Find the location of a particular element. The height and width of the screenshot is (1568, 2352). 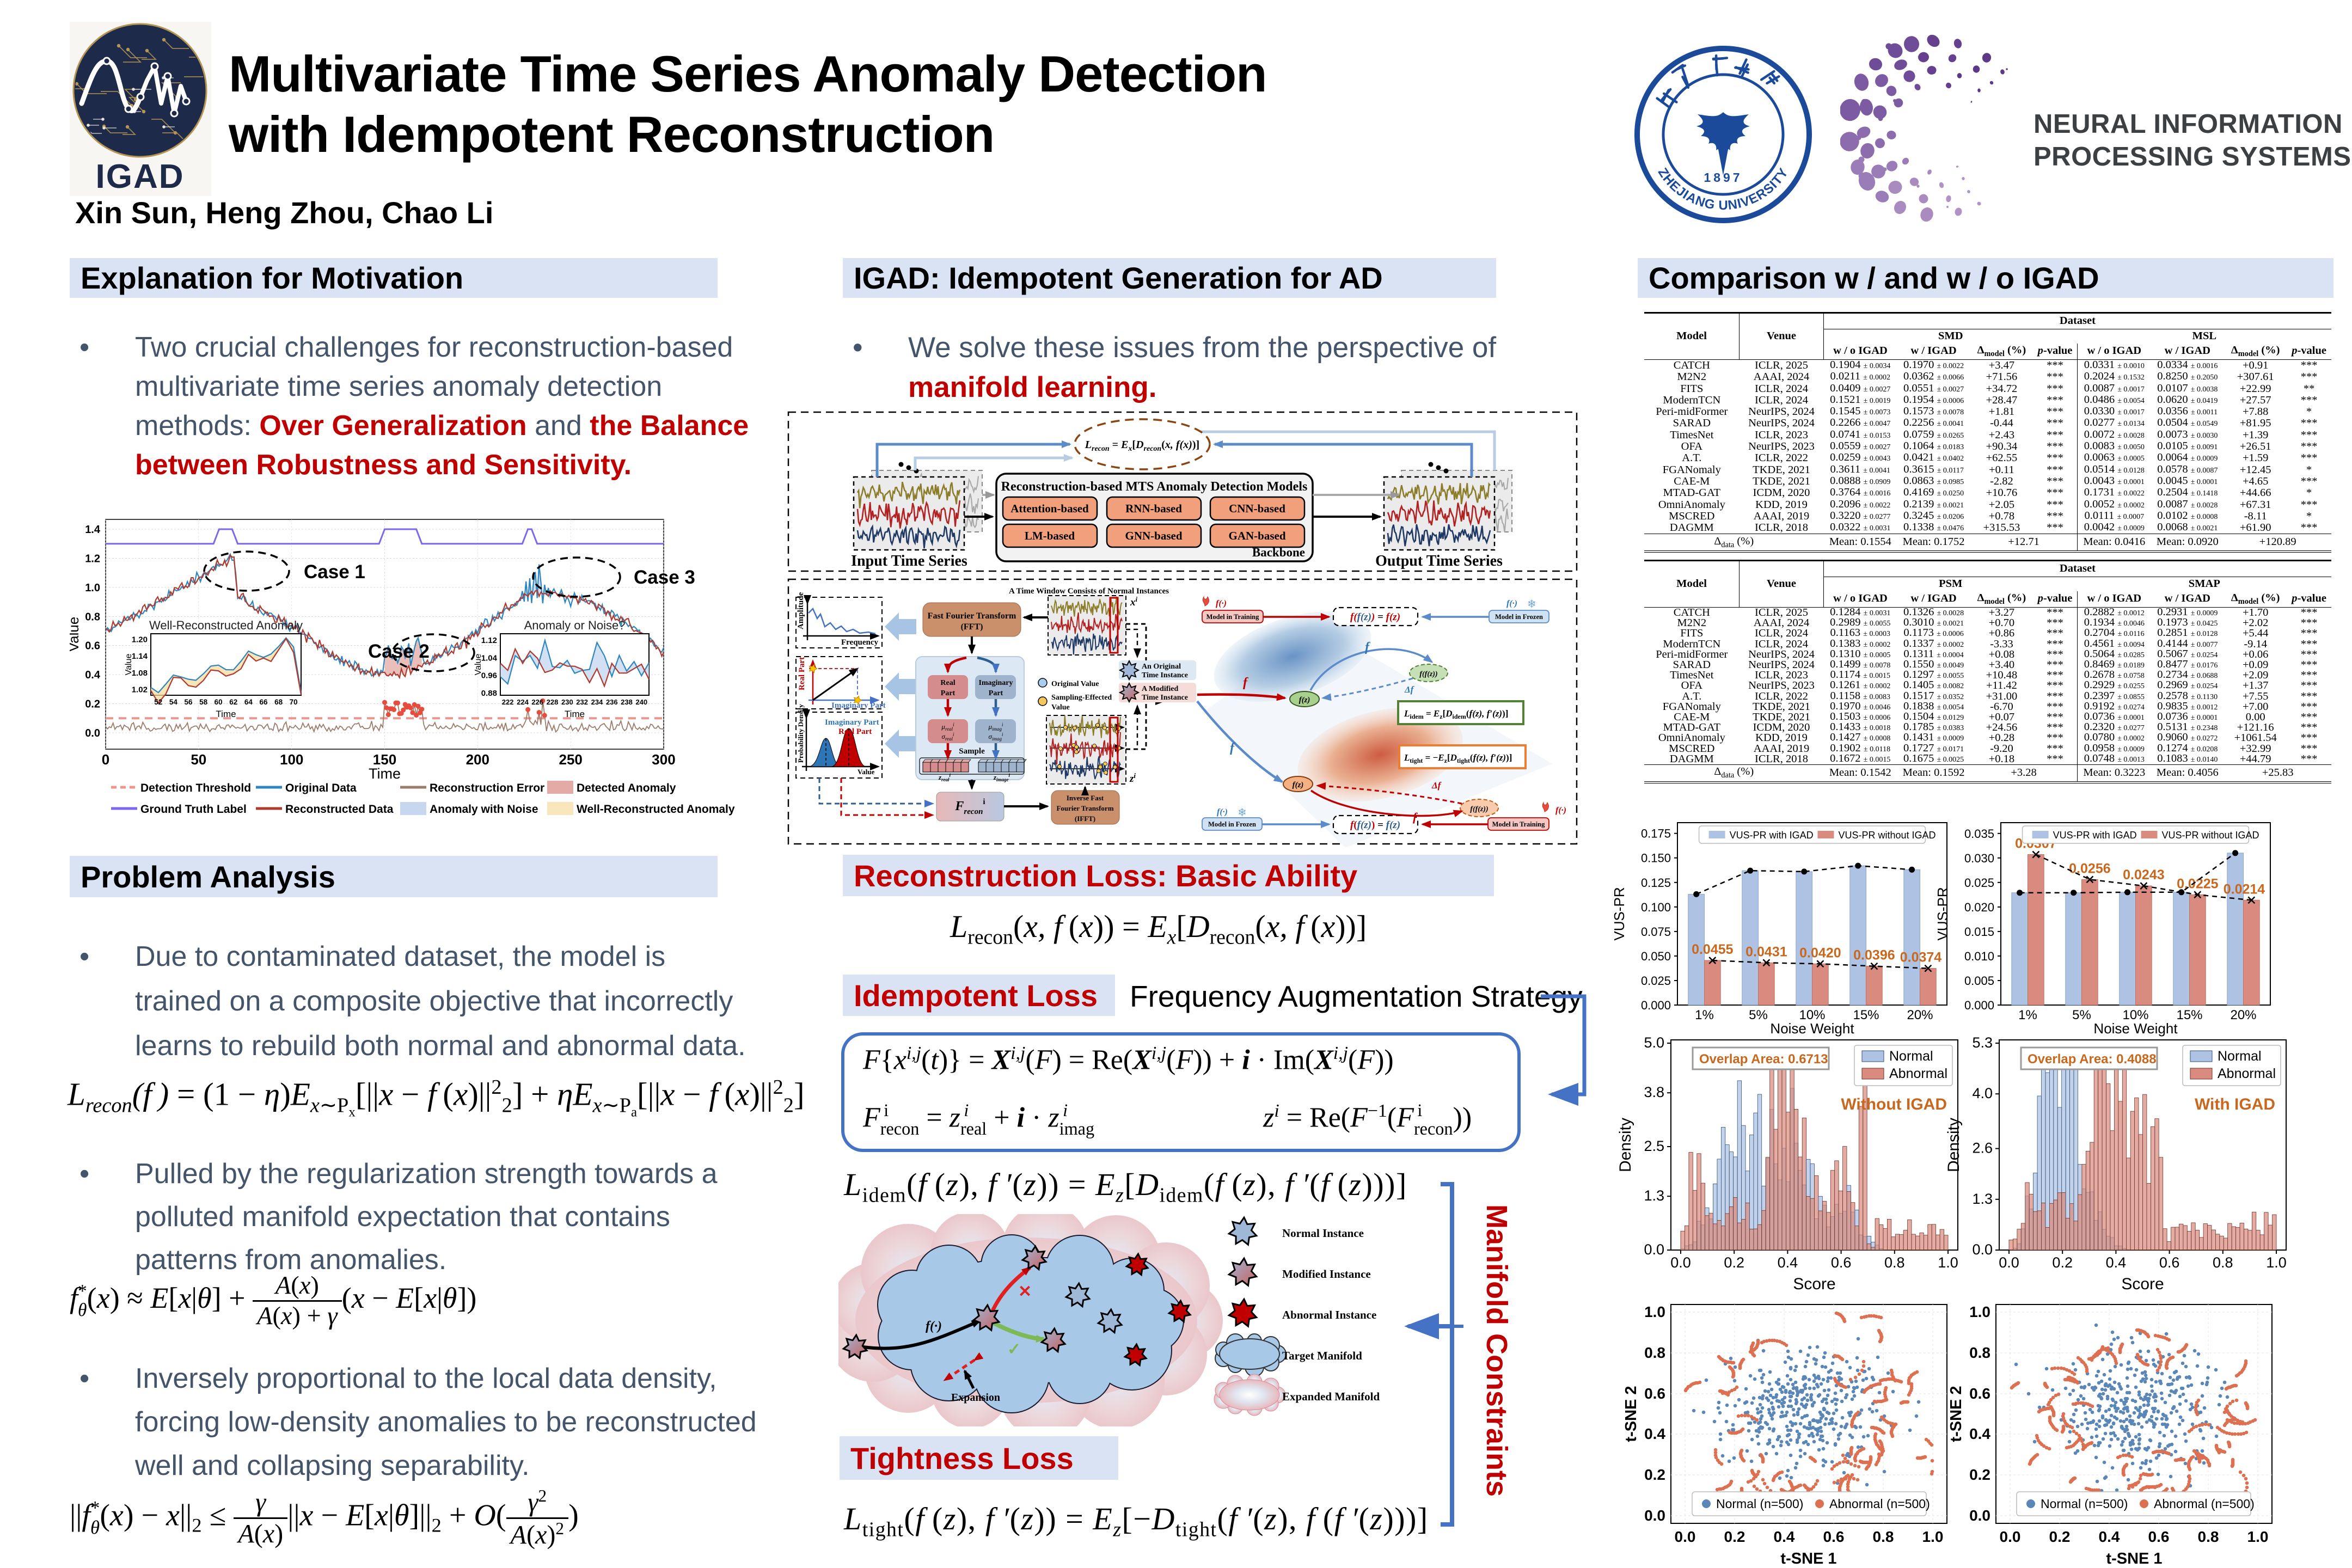

svg-text: 0.0256 is located at coordinates (2089, 868).